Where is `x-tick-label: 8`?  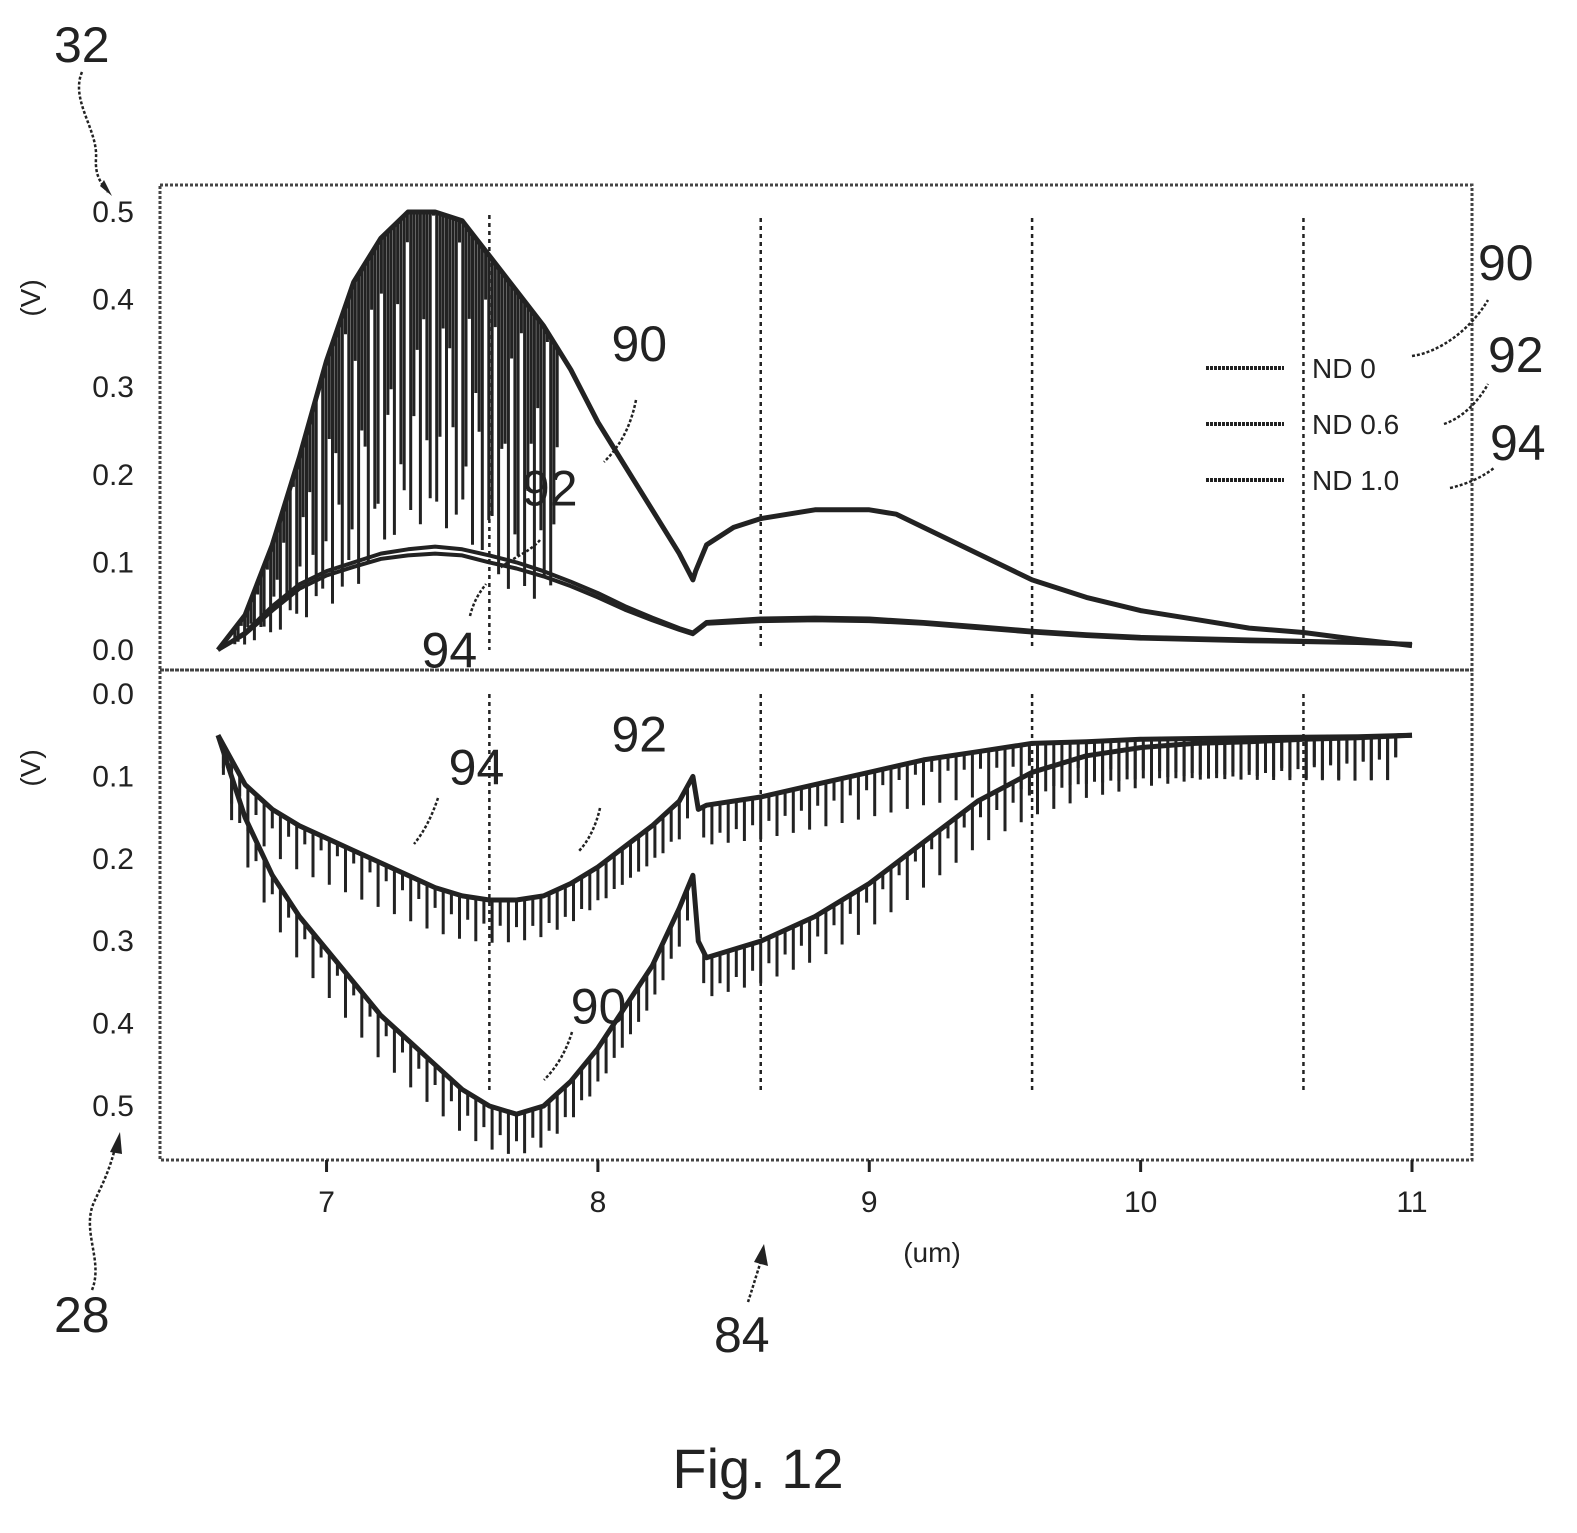 x-tick-label: 8 is located at coordinates (598, 1202).